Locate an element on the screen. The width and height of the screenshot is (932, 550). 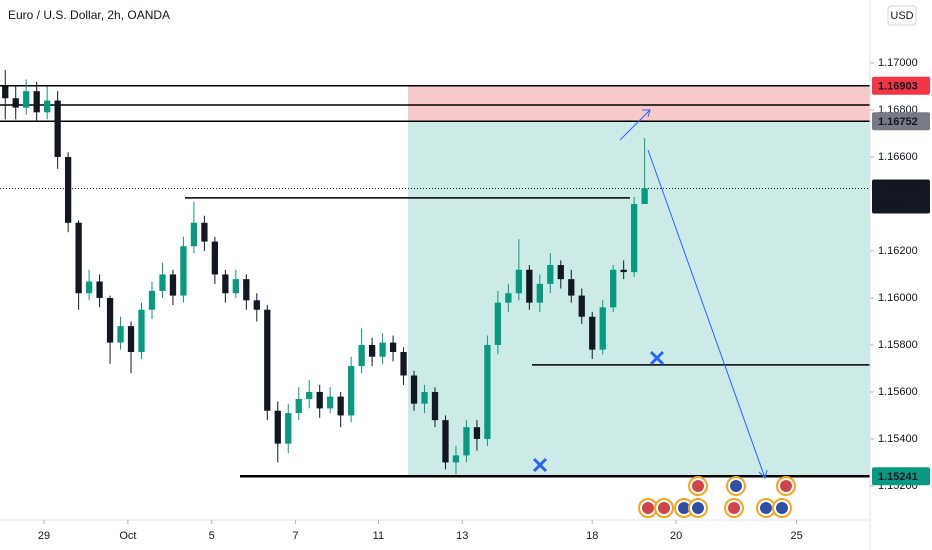
stop-zone is located at coordinates (639, 103).